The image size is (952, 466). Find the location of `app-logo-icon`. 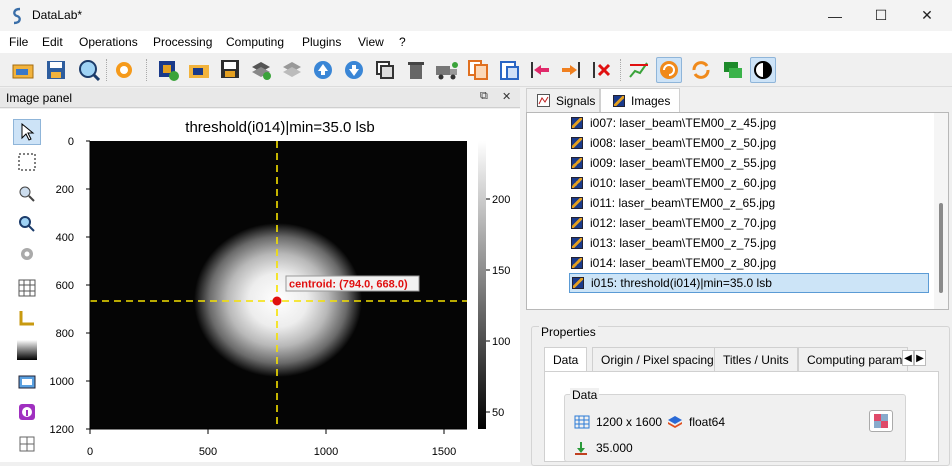

app-logo-icon is located at coordinates (17, 16).